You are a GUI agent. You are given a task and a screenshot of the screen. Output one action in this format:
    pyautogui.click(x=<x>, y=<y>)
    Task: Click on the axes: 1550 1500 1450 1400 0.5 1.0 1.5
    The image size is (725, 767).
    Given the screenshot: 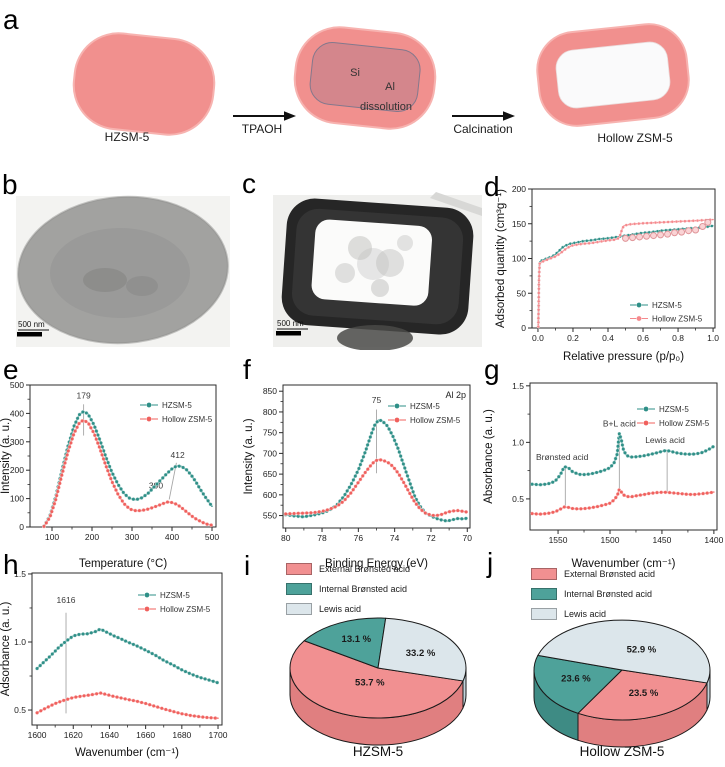 What is the action you would take?
    pyautogui.click(x=617, y=463)
    